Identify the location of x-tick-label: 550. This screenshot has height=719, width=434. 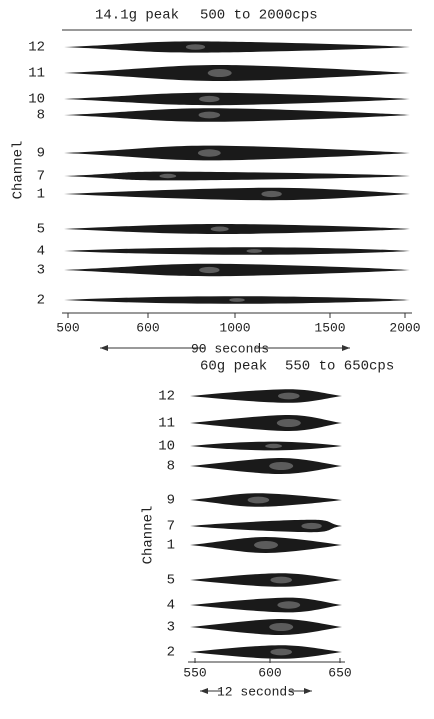
(194, 672).